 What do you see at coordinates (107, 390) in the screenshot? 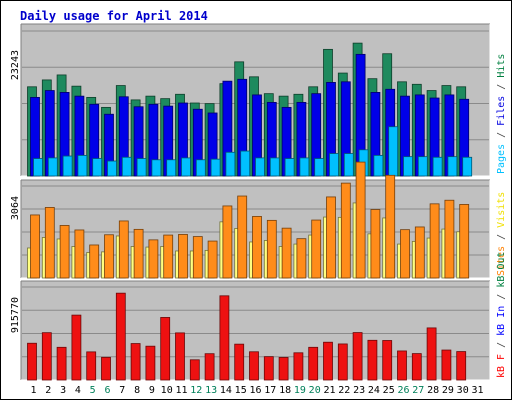
I see `day-label-6: 6` at bounding box center [107, 390].